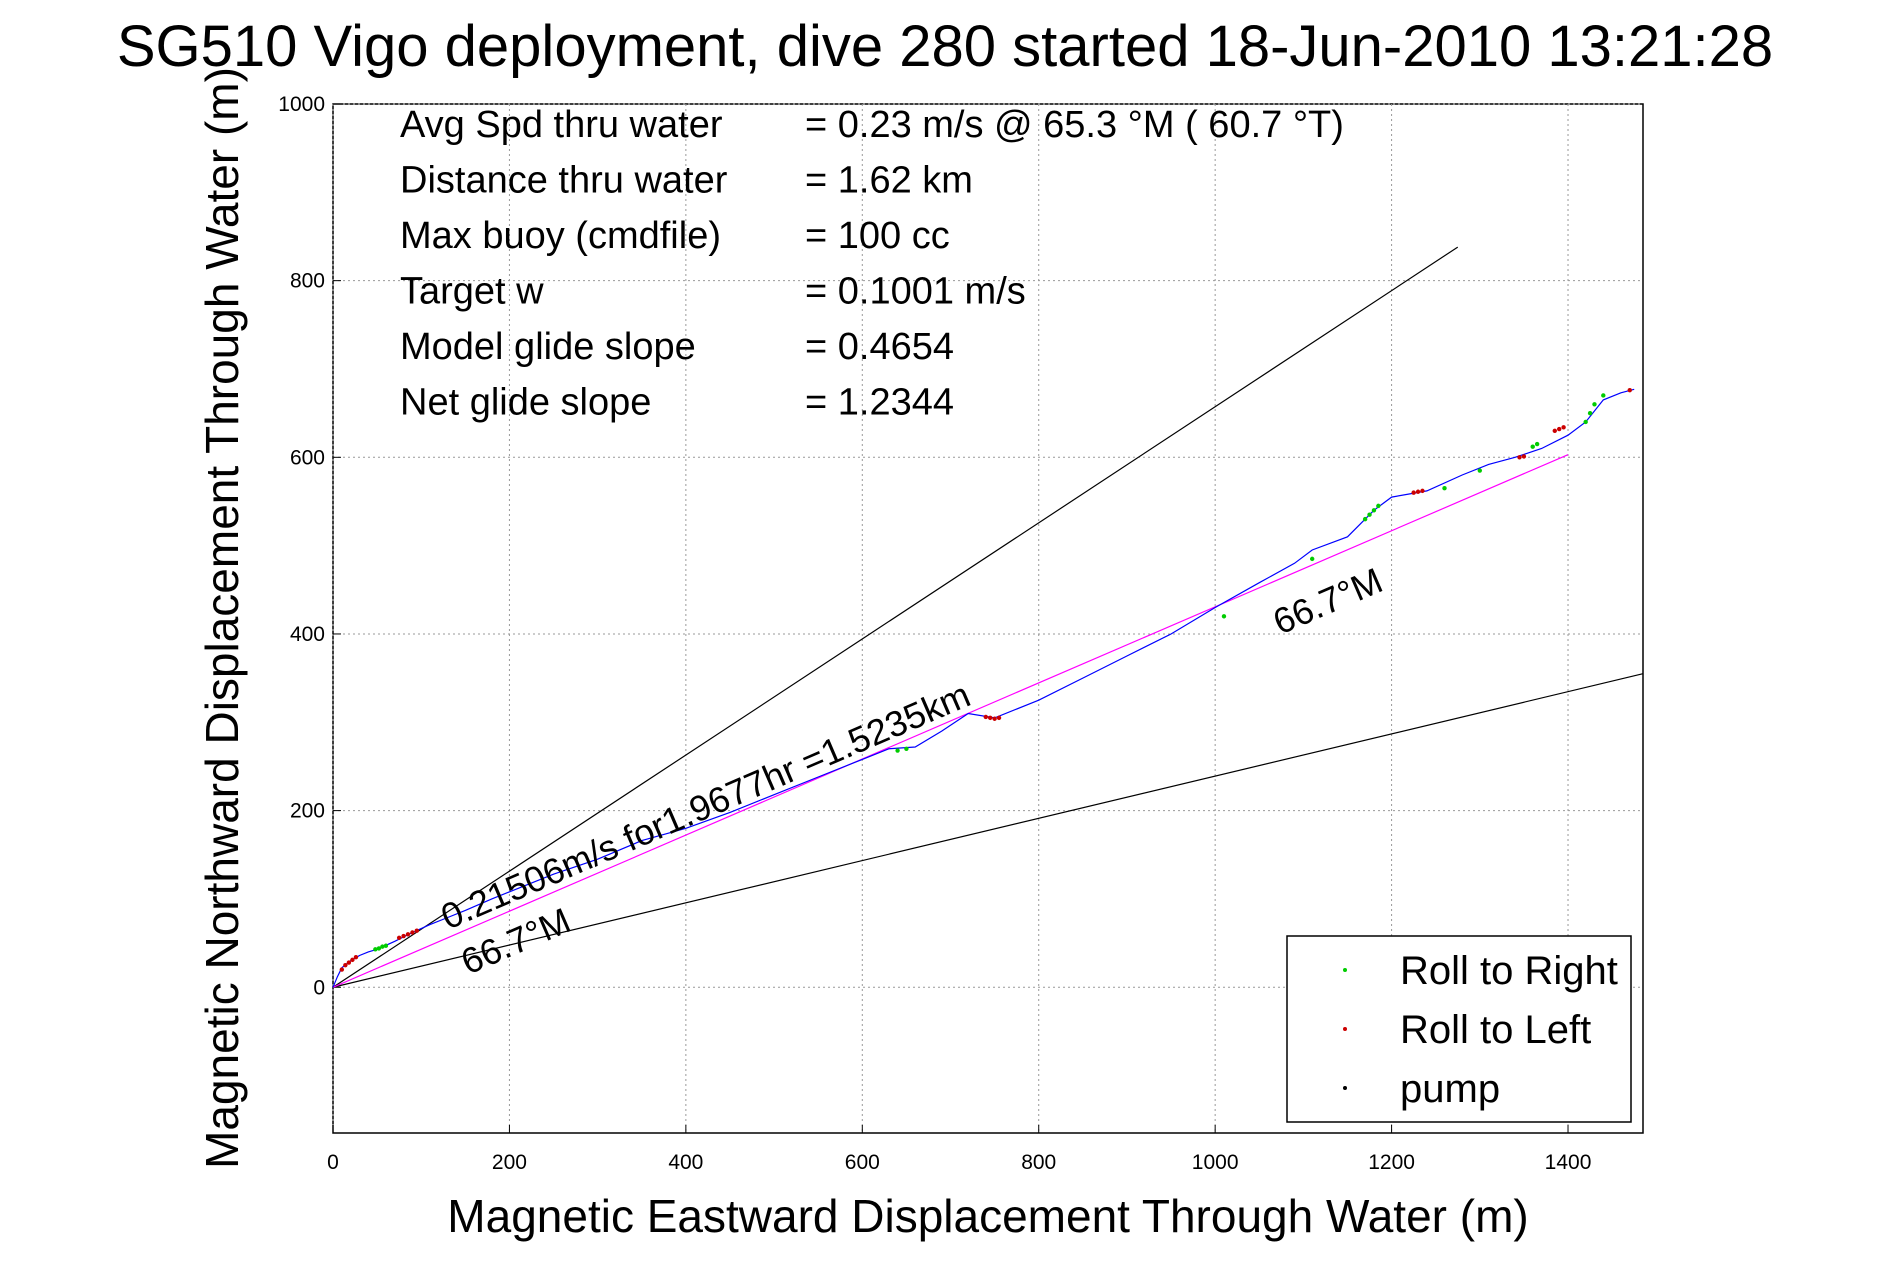 This screenshot has height=1262, width=1891. Describe the element at coordinates (301, 104) in the screenshot. I see `y-tick-label: 1000` at that location.